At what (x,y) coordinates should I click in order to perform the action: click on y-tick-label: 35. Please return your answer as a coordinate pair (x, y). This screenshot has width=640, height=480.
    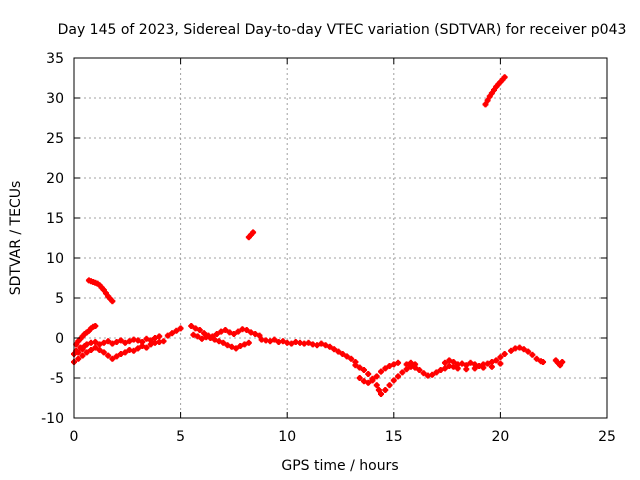
    Looking at the image, I should click on (55, 59).